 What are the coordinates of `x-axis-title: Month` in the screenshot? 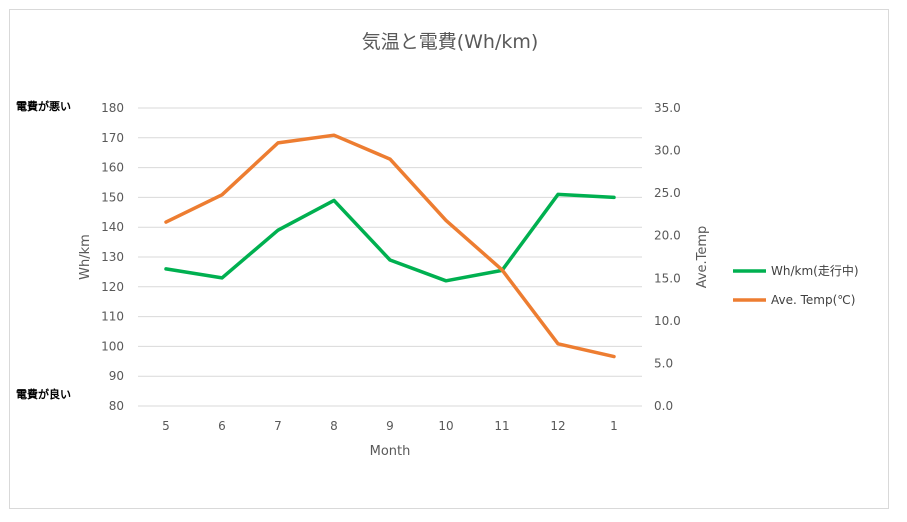 It's located at (390, 451).